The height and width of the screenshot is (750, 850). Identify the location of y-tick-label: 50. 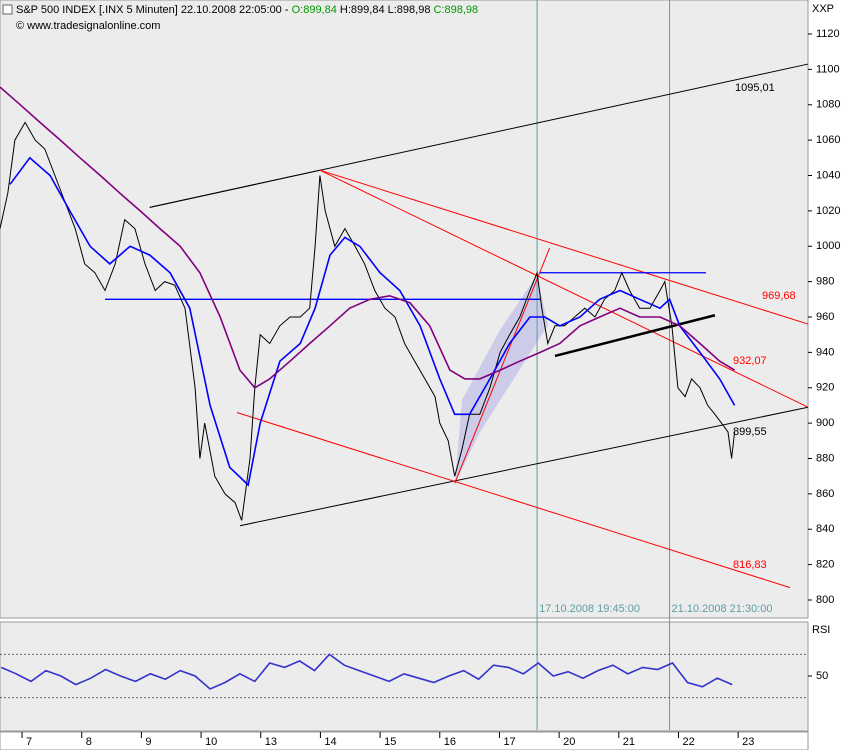
(822, 676).